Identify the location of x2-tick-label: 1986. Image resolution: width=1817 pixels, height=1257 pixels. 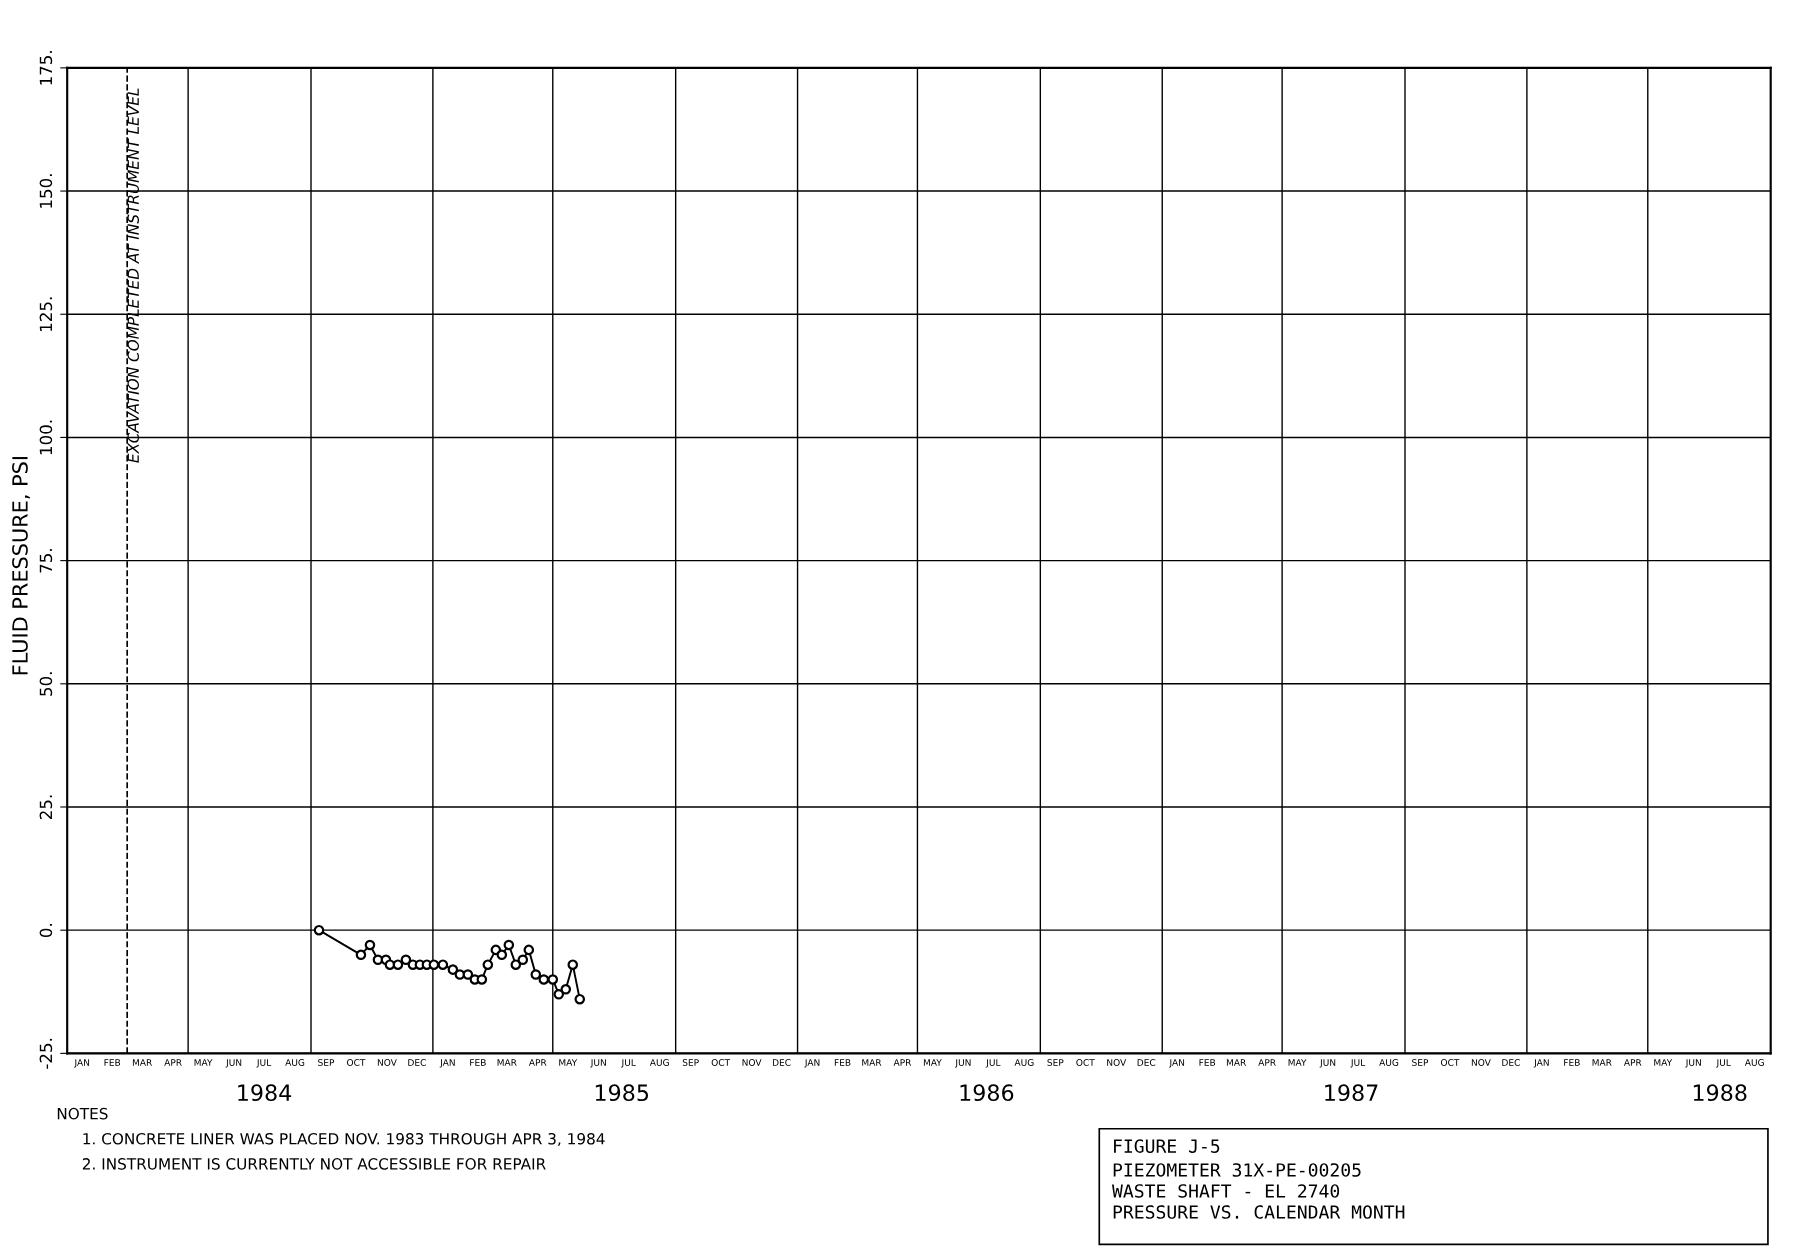
(987, 1093).